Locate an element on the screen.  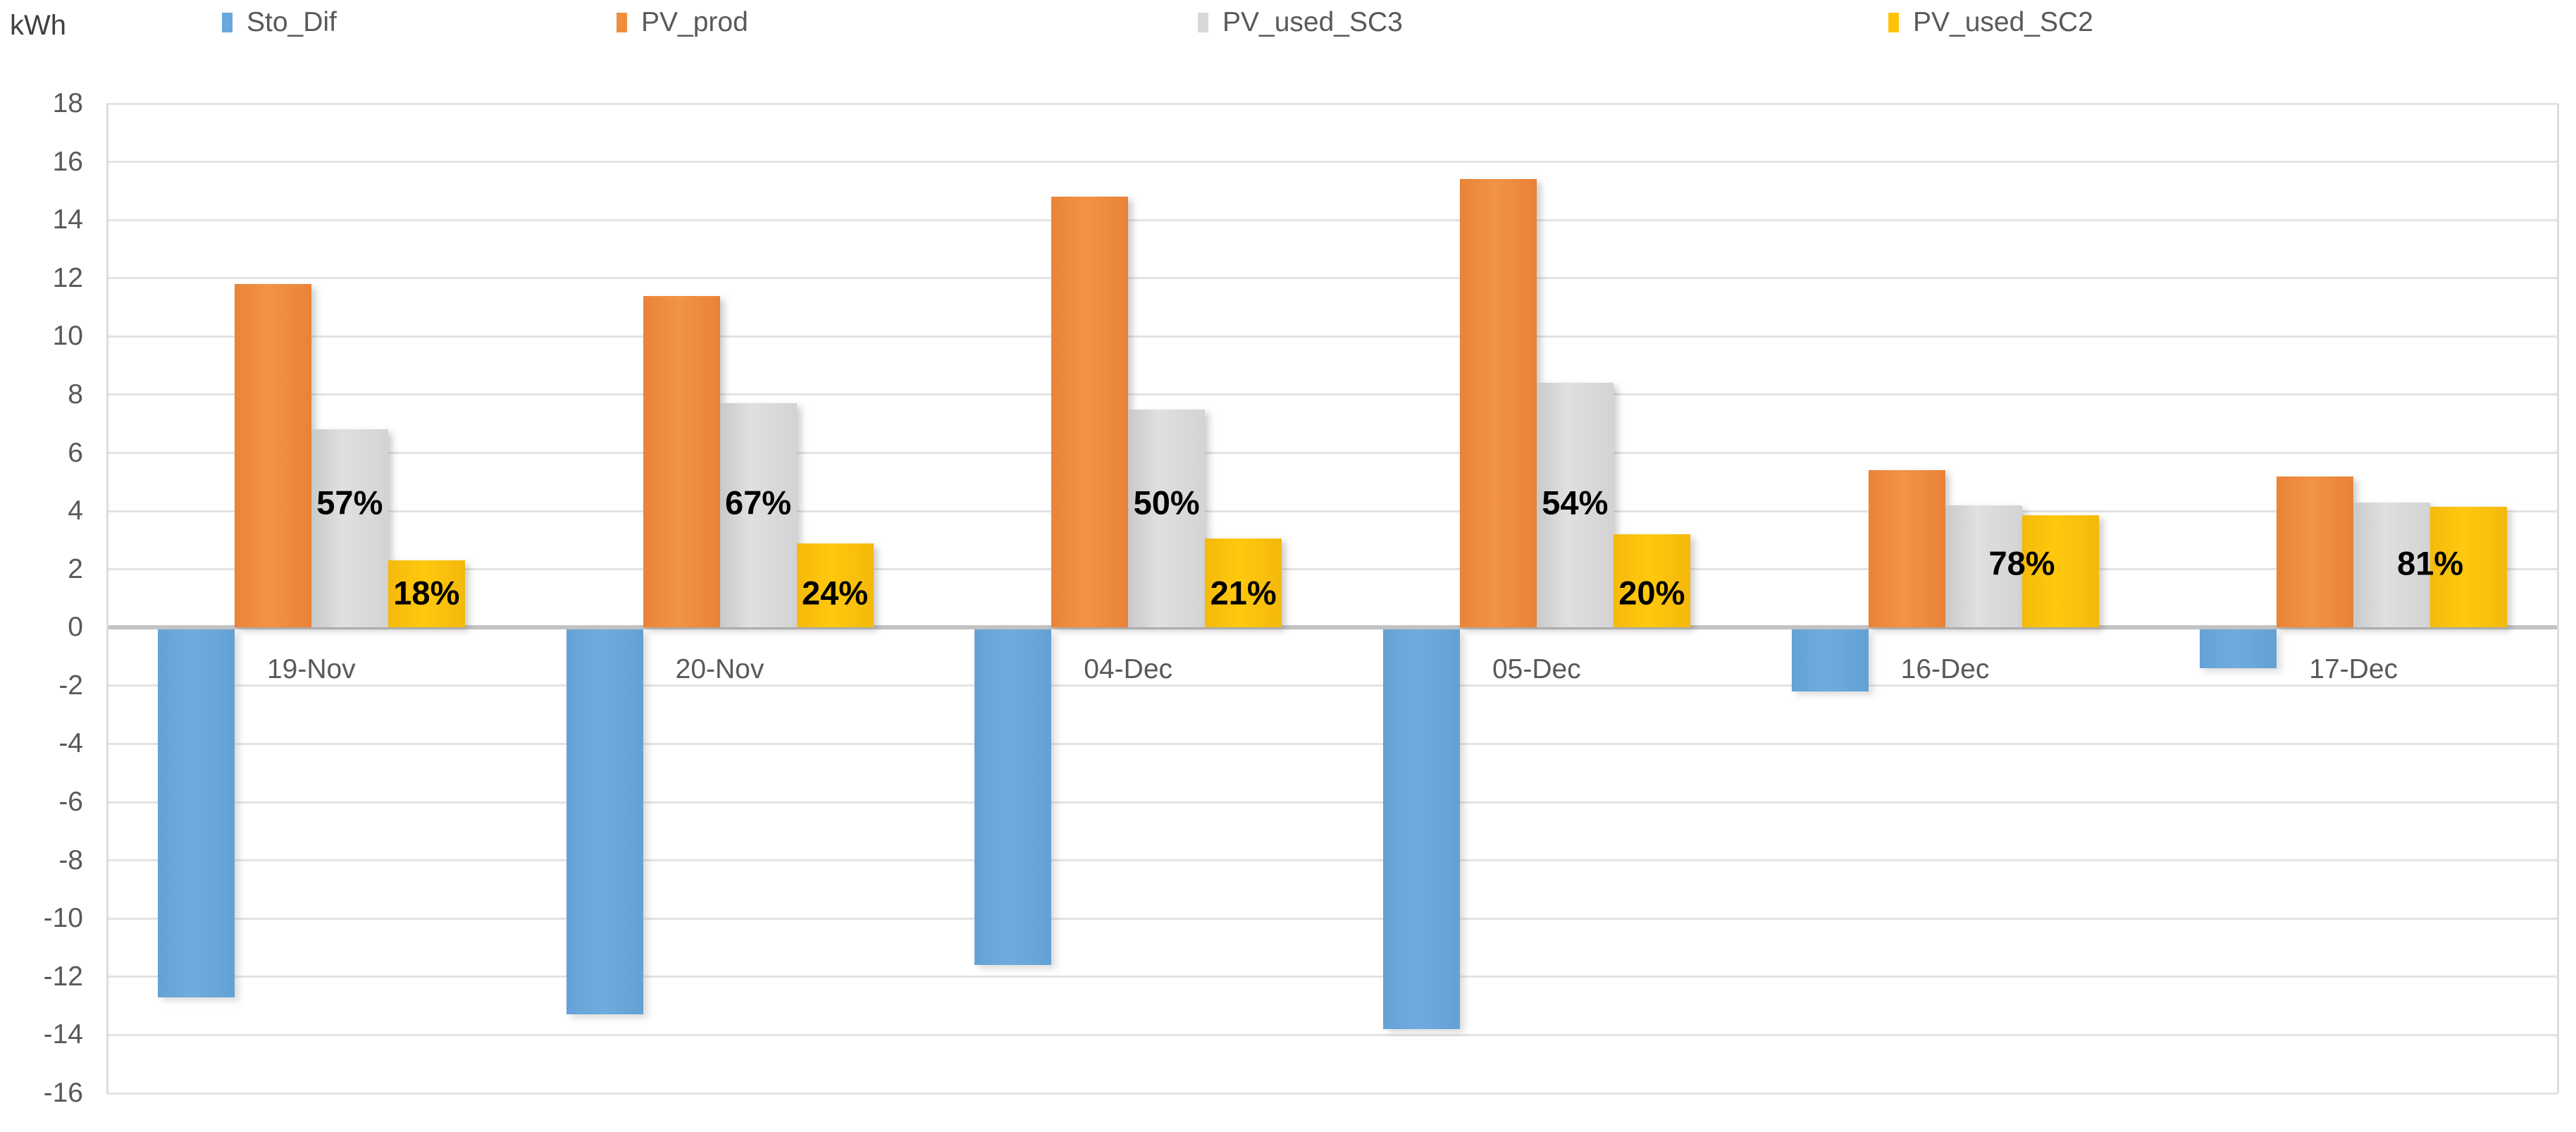
bar-Sto_Dif-16-Dec is located at coordinates (1830, 661).